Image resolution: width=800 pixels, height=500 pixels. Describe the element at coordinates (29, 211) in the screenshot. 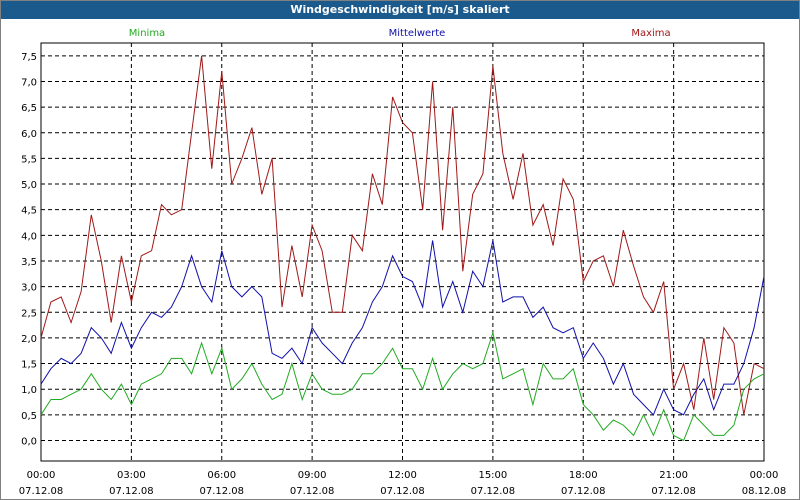

I see `y-tick-label: 4,5` at that location.